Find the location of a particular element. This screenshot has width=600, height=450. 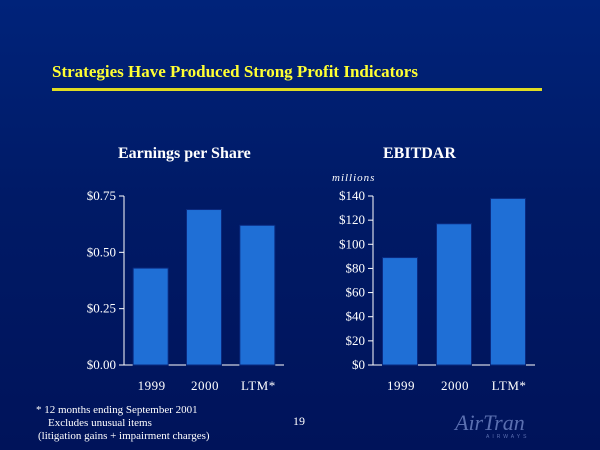

ebitdar-x-tick-label: 1999 is located at coordinates (401, 385).